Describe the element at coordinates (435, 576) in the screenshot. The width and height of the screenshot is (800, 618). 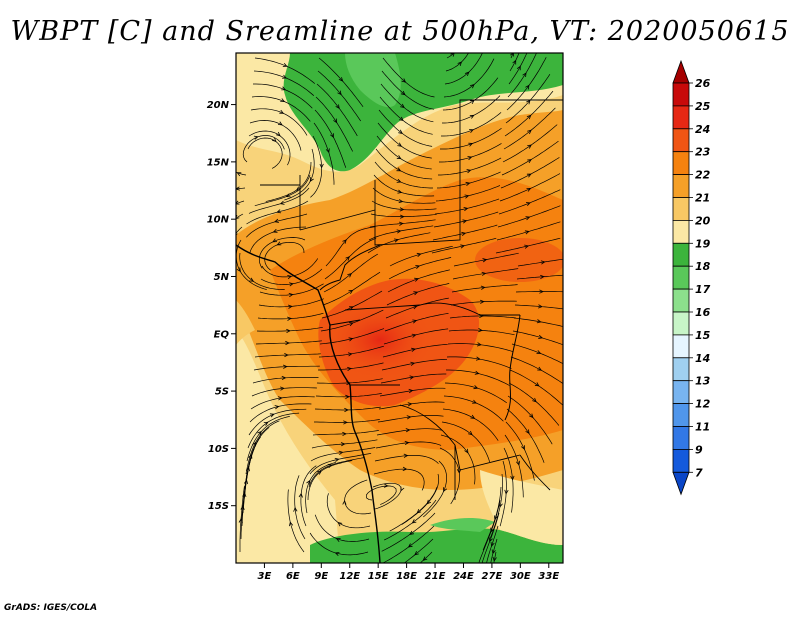
I see `lon-tick-label: 21E` at that location.